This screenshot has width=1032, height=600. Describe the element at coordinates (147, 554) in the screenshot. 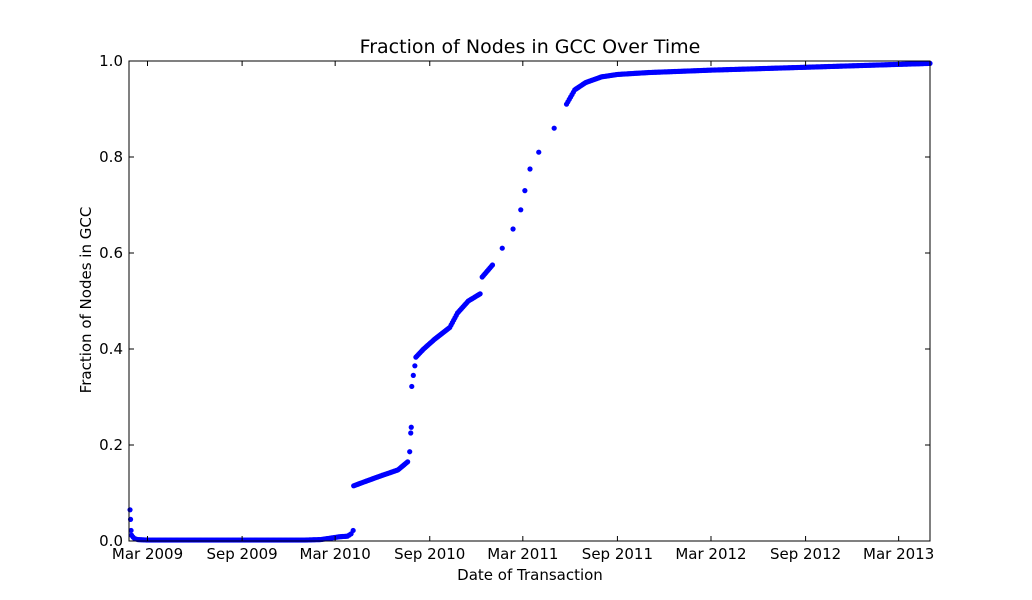

I see `x-tick-label: Mar 2009` at that location.